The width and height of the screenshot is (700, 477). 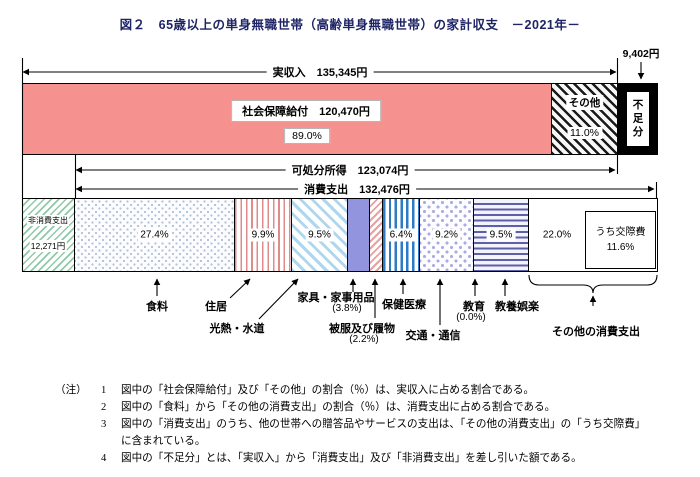 What do you see at coordinates (350, 170) in the screenshot?
I see `disposable-income-arrow-label: 可処分所得 123,074円` at bounding box center [350, 170].